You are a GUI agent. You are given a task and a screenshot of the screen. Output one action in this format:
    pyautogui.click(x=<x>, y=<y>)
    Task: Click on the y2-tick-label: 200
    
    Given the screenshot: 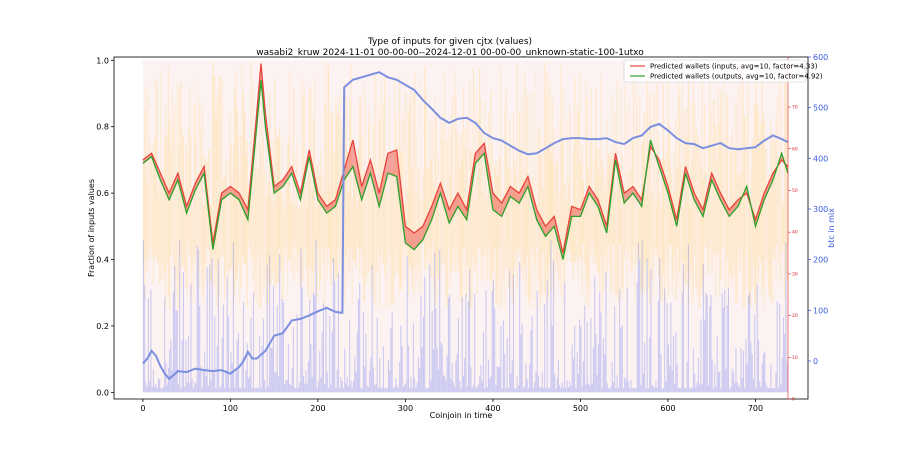 What is the action you would take?
    pyautogui.click(x=820, y=260)
    